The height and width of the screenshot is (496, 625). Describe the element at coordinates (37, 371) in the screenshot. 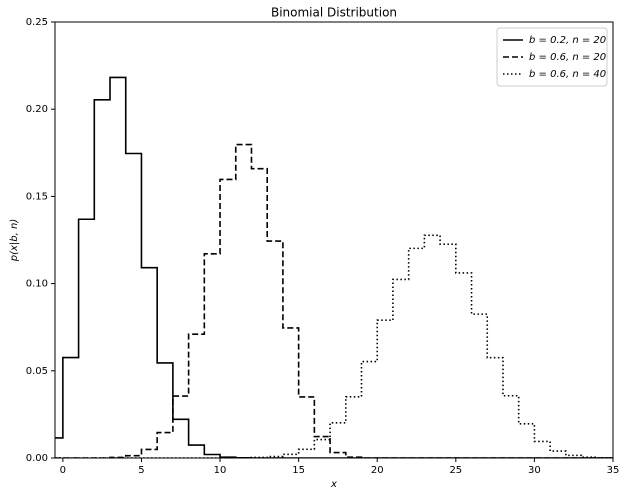

I see `y-tick-label: 0.05` at that location.